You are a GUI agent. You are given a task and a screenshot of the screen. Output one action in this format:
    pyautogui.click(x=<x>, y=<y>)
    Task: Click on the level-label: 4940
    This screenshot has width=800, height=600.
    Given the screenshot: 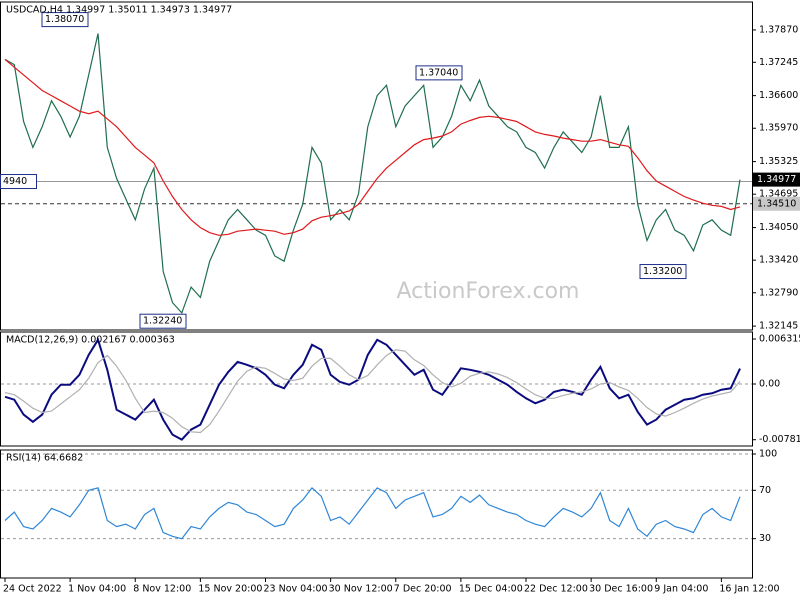 What is the action you would take?
    pyautogui.click(x=15, y=181)
    